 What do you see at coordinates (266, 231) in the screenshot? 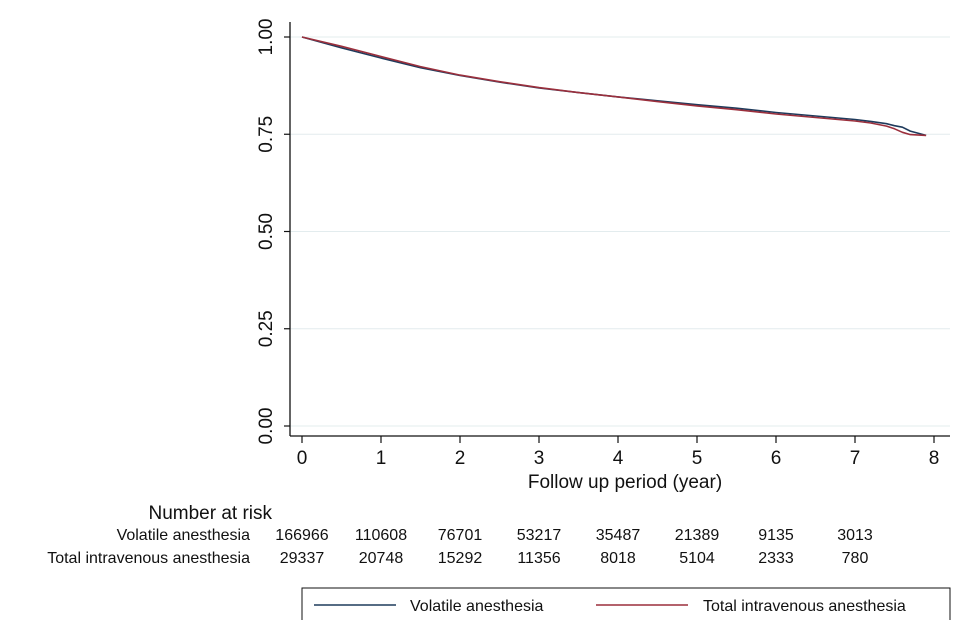
I see `y-tick-label: 0.50` at bounding box center [266, 231].